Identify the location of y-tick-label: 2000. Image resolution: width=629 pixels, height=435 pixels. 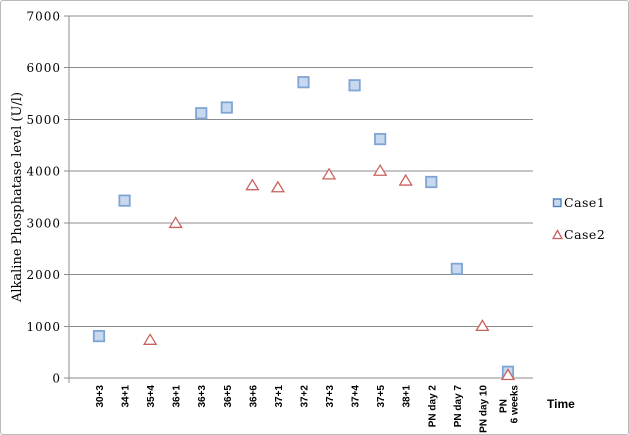
(43, 275).